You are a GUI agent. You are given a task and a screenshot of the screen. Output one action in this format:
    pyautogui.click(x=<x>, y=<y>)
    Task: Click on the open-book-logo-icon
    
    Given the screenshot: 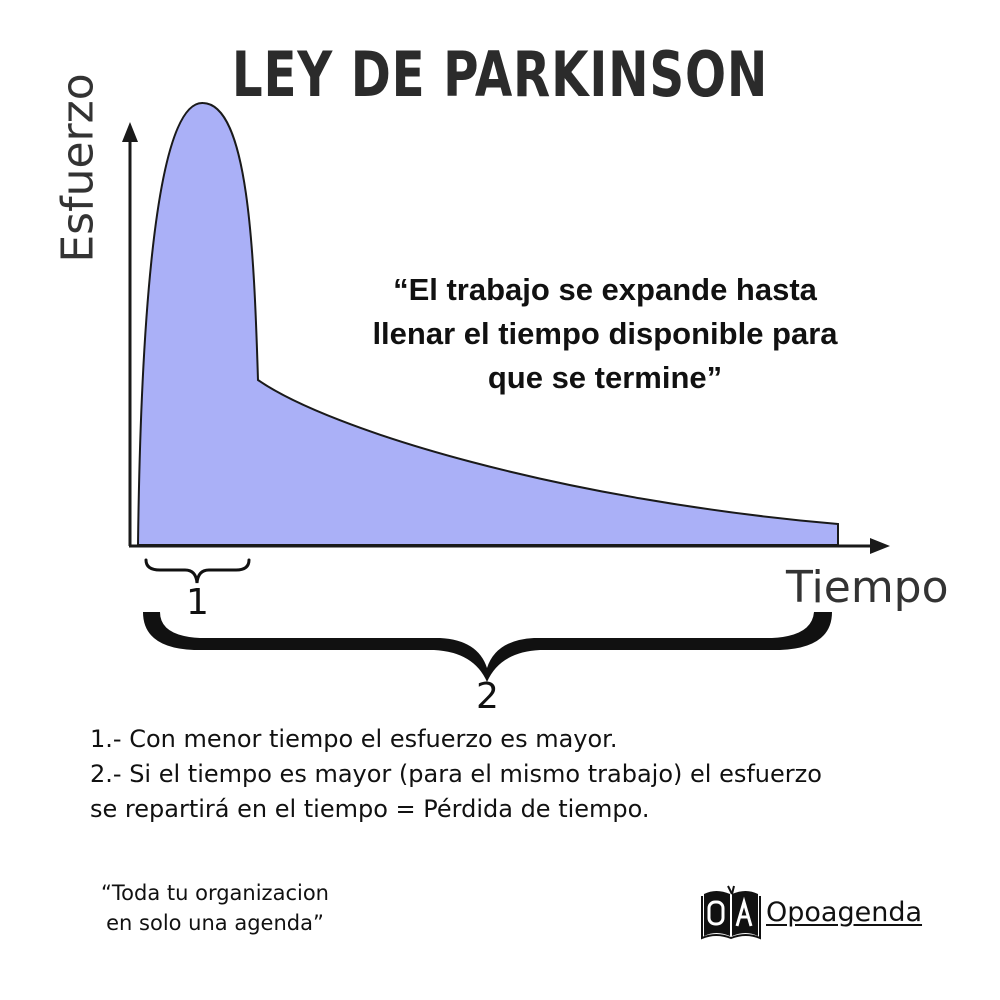 What is the action you would take?
    pyautogui.click(x=731, y=912)
    